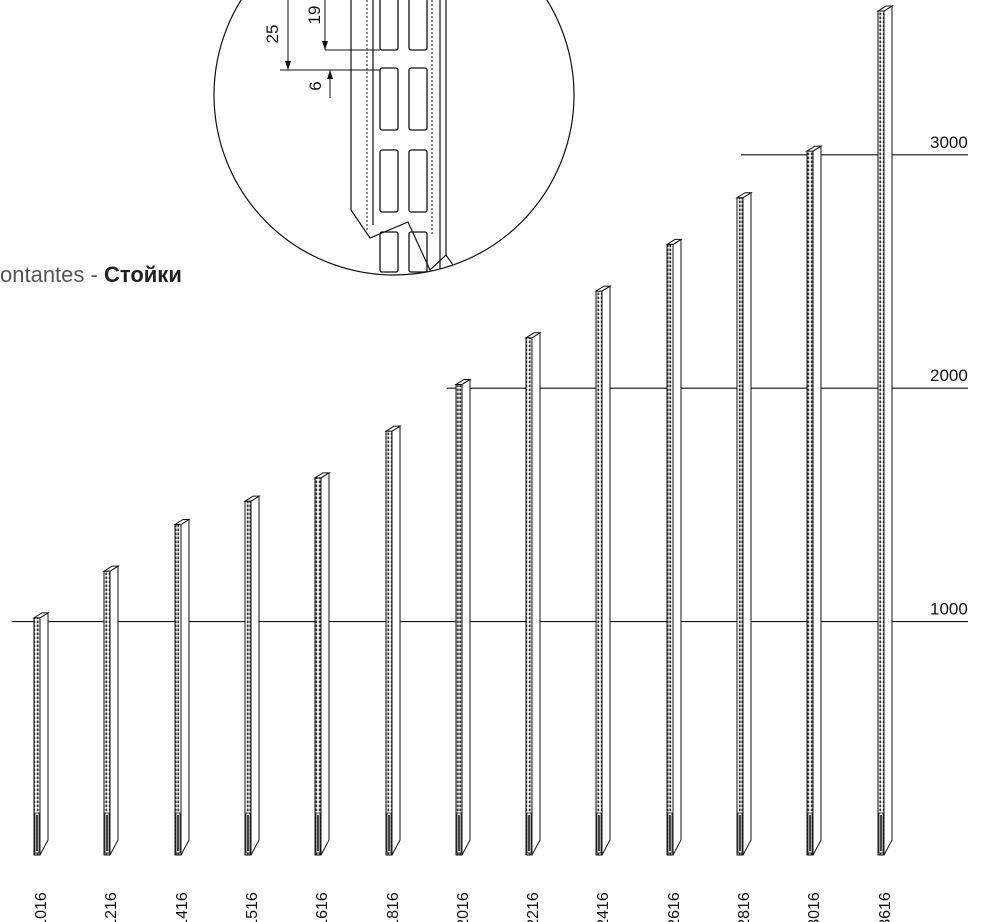 The width and height of the screenshot is (986, 922). Describe the element at coordinates (885, 907) in the screenshot. I see `upright-label-3616: 3616` at that location.